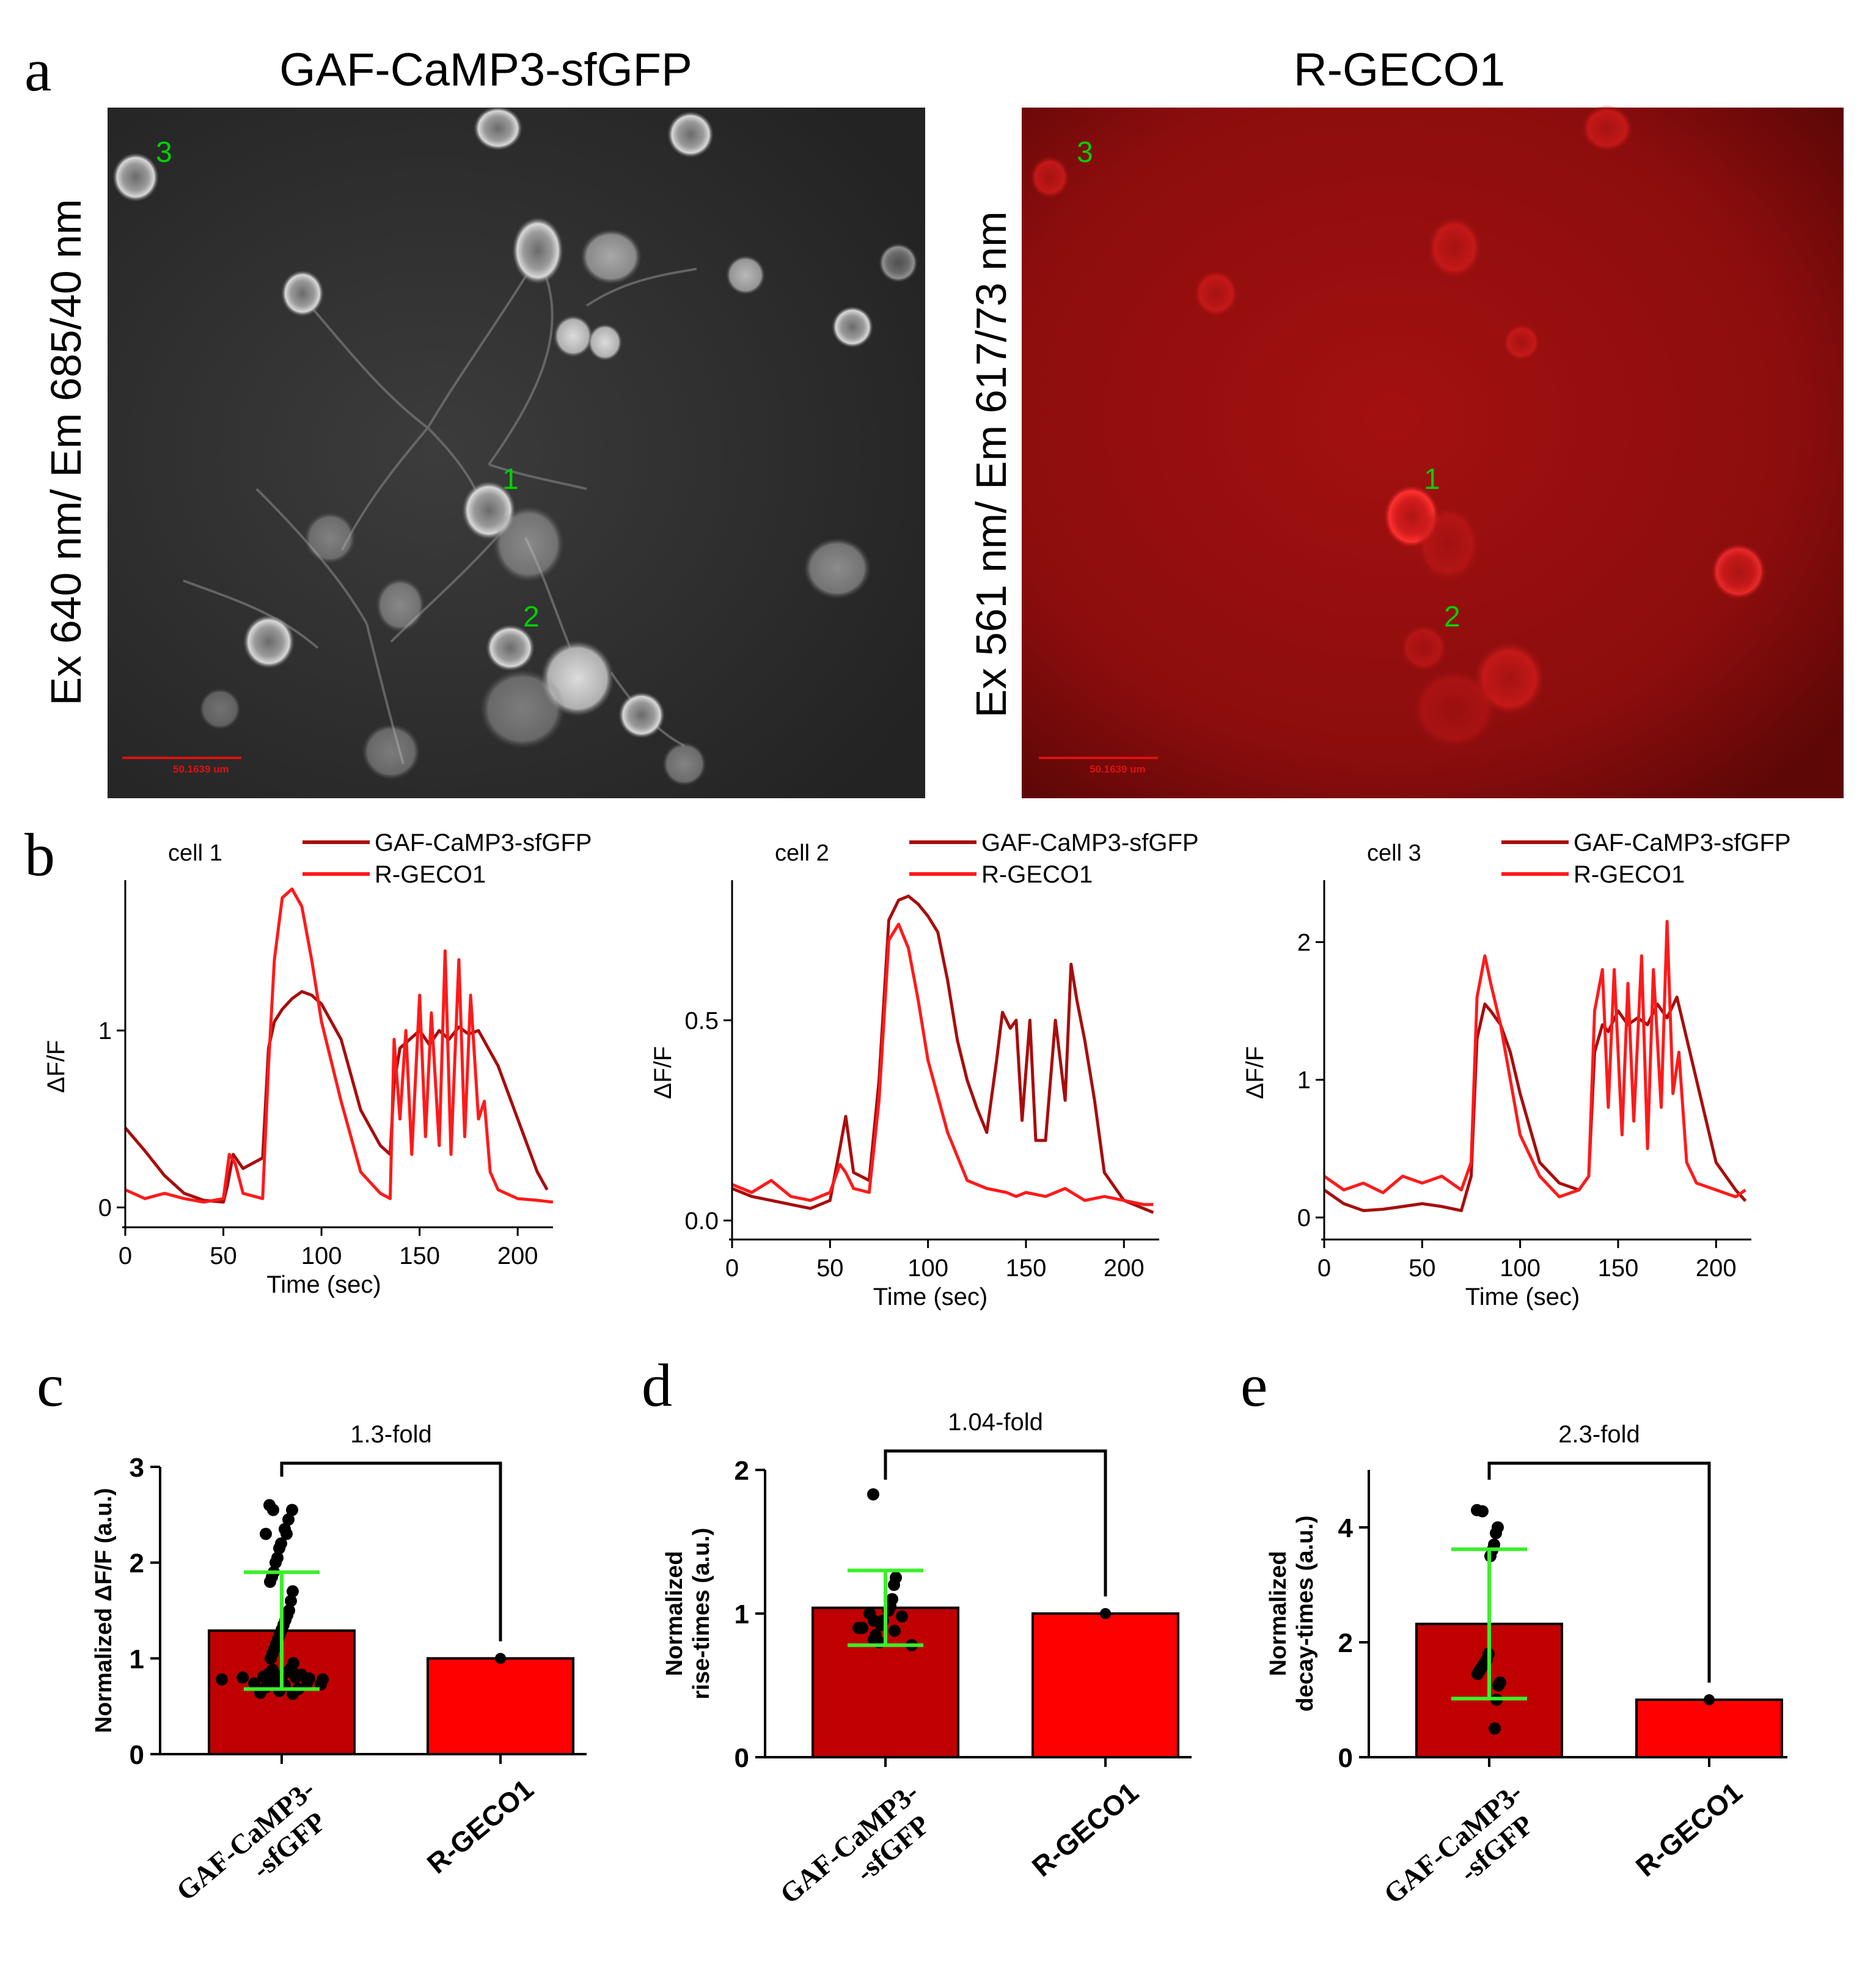 The height and width of the screenshot is (1965, 1876). I want to click on micrograph-gaf-cells, so click(515, 446).